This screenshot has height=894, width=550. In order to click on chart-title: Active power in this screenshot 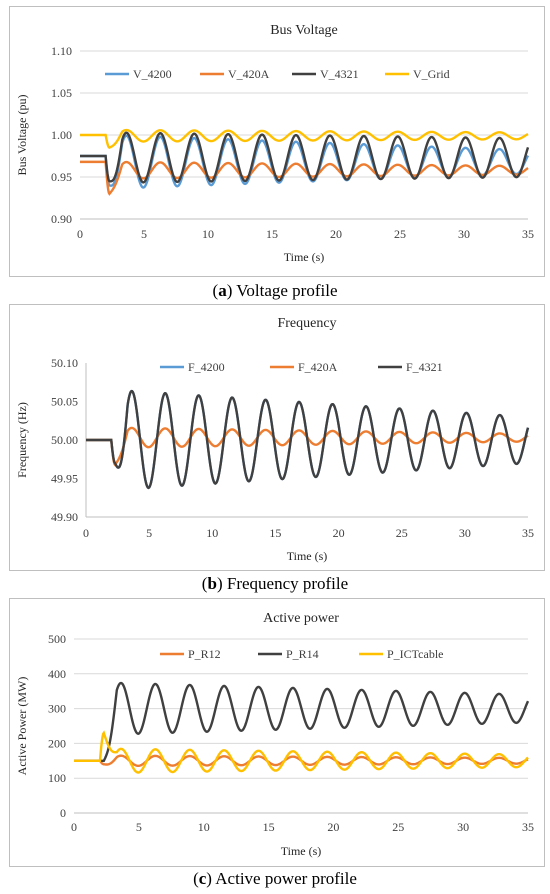, I will do `click(301, 618)`.